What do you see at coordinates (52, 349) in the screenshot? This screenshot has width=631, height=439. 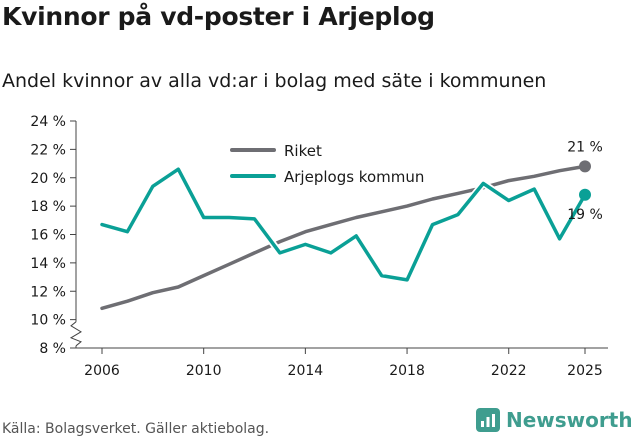 I see `y-tick-label: 8 %` at bounding box center [52, 349].